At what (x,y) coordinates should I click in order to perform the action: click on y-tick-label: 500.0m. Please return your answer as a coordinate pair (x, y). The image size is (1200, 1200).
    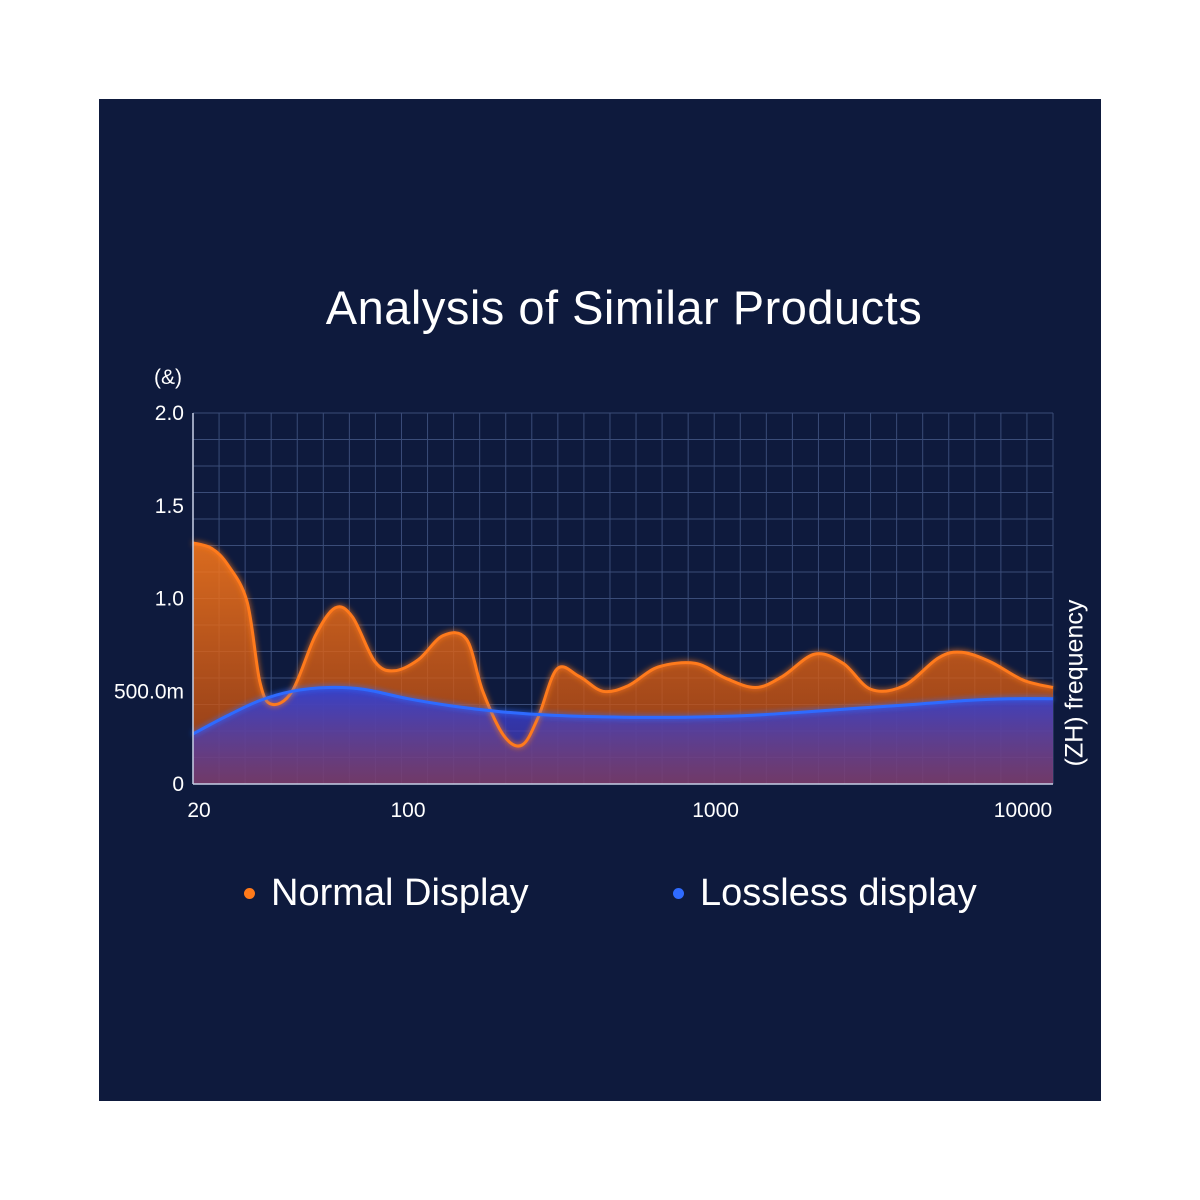
    Looking at the image, I should click on (149, 691).